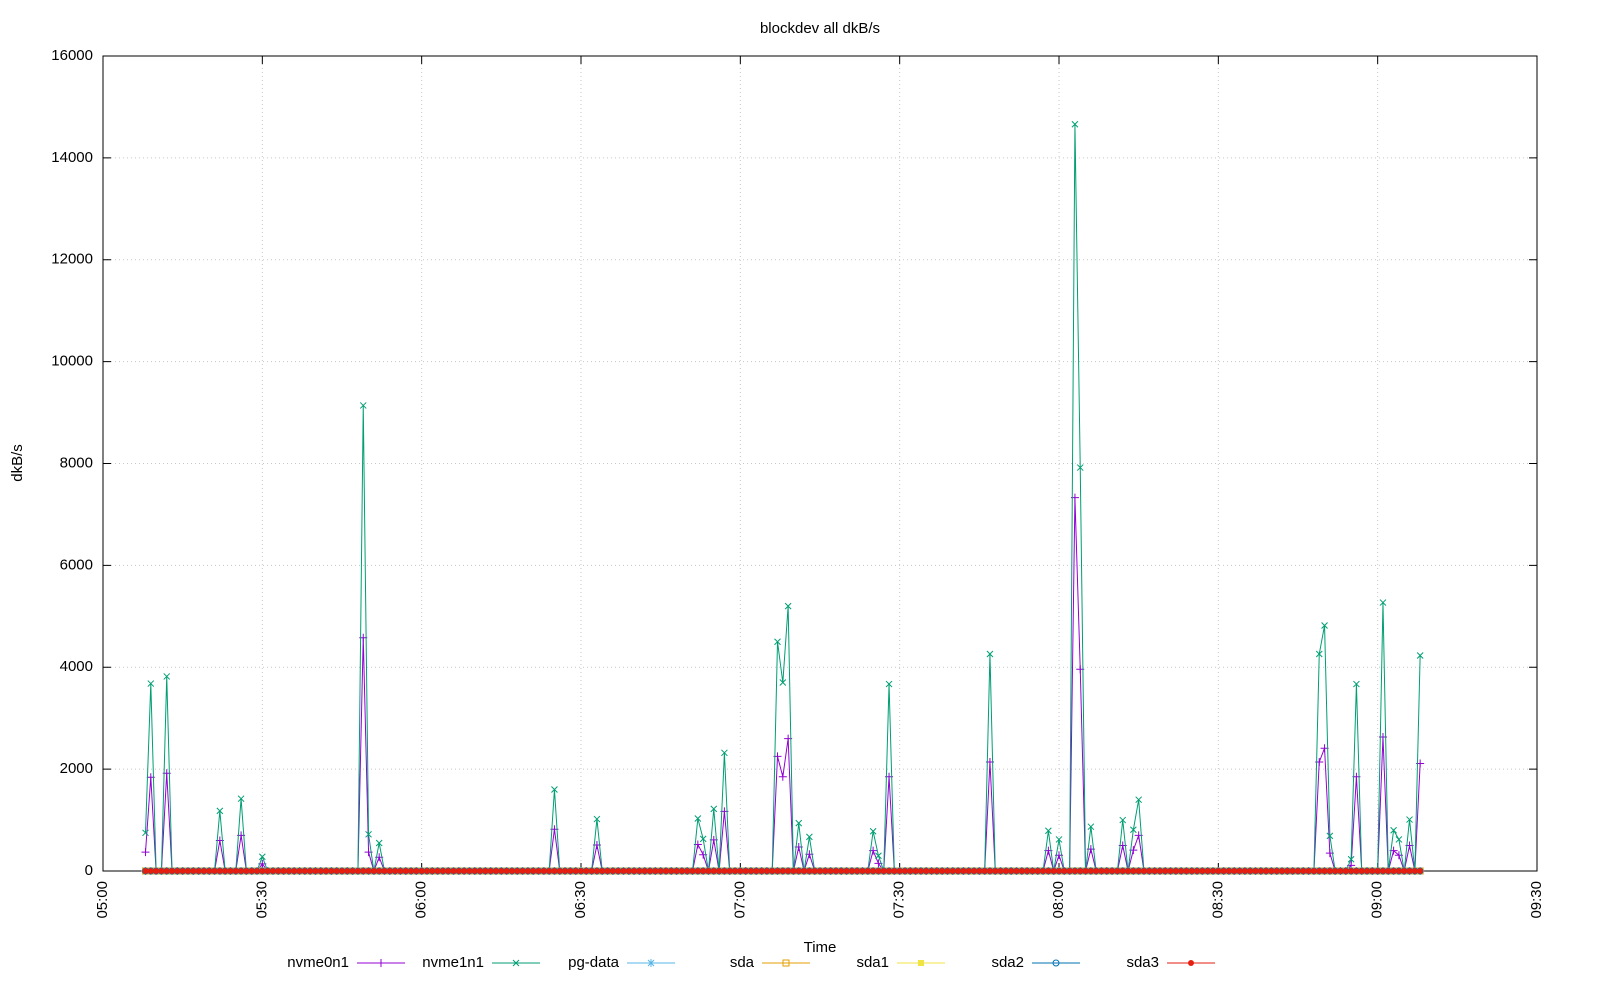 This screenshot has width=1600, height=1000. Describe the element at coordinates (820, 28) in the screenshot. I see `chart-title: blockdev all dkB/s` at that location.